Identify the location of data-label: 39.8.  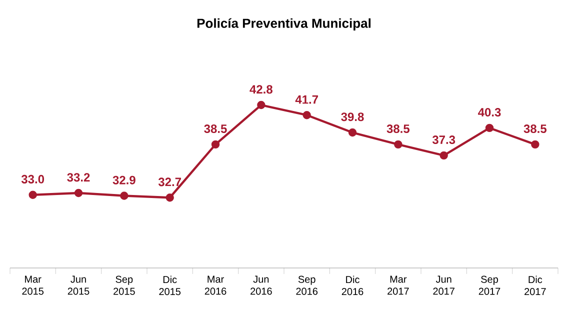
(352, 117).